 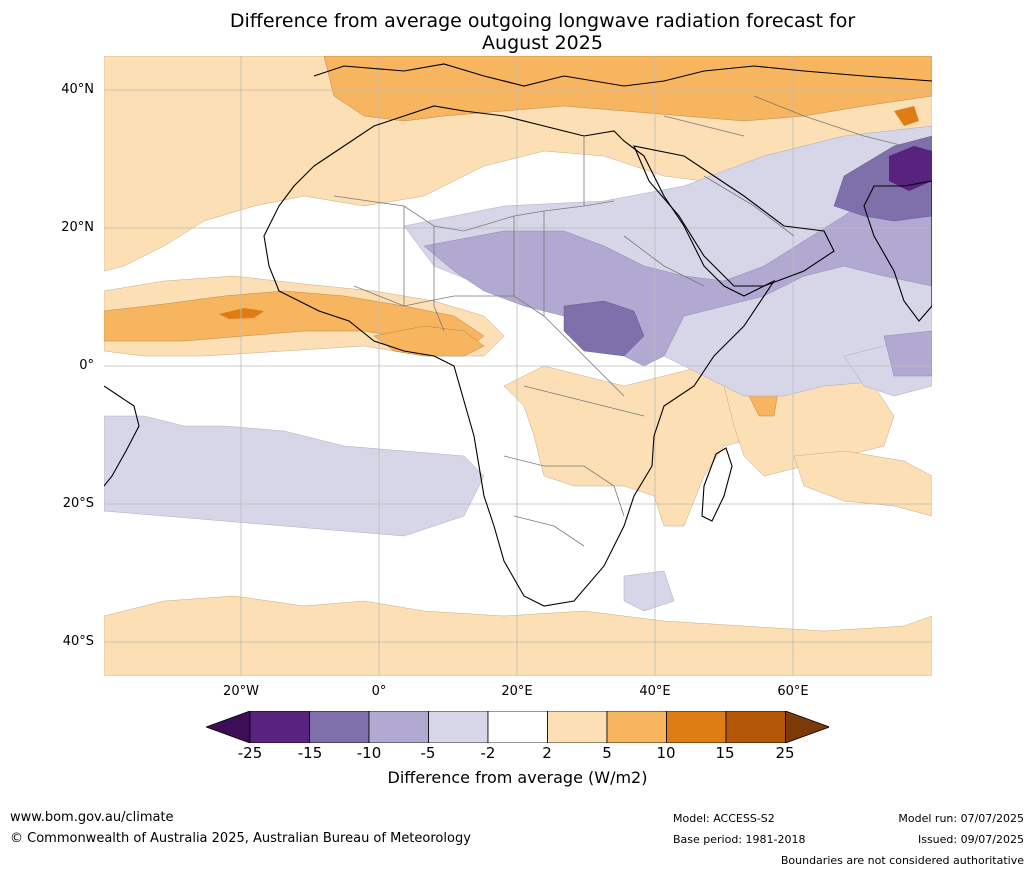 I want to click on anomaly-medium-purple, so click(x=677, y=271).